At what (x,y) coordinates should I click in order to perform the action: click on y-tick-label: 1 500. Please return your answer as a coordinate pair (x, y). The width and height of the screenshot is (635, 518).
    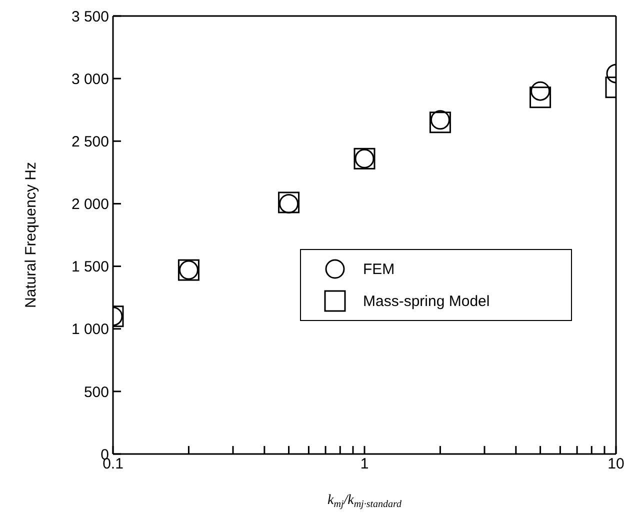
    Looking at the image, I should click on (90, 267).